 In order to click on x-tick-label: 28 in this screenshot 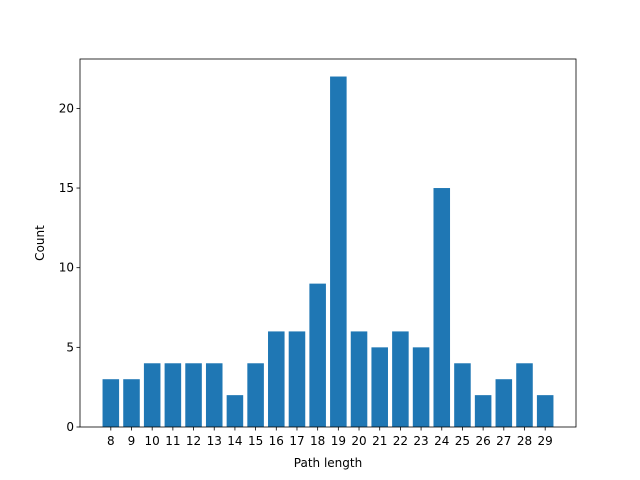, I will do `click(524, 441)`.